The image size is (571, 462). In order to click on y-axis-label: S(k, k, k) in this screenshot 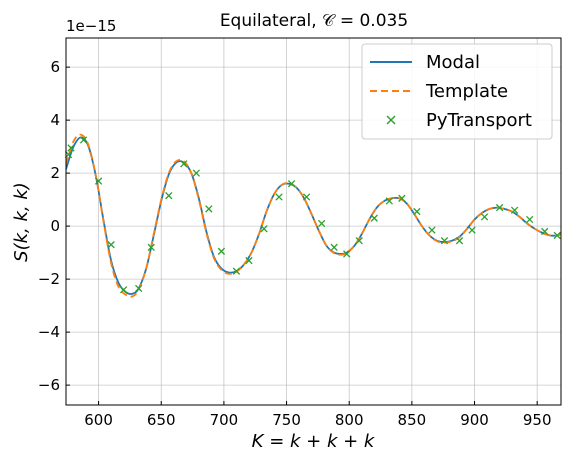, I will do `click(21, 222)`.